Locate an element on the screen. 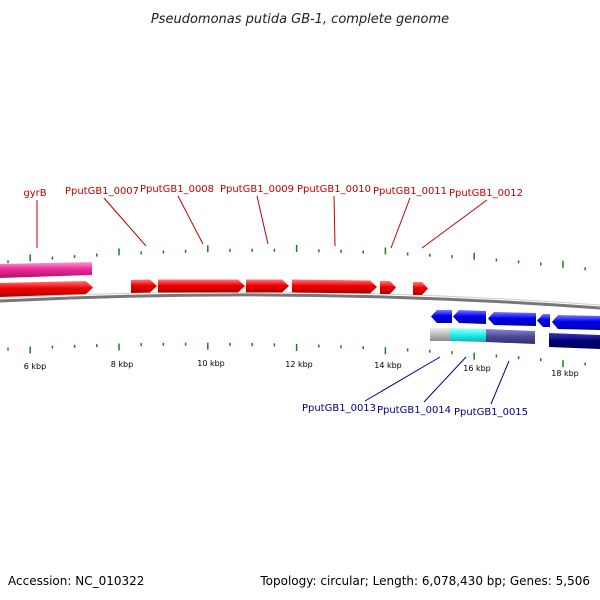  gene-reverse-e is located at coordinates (576, 322).